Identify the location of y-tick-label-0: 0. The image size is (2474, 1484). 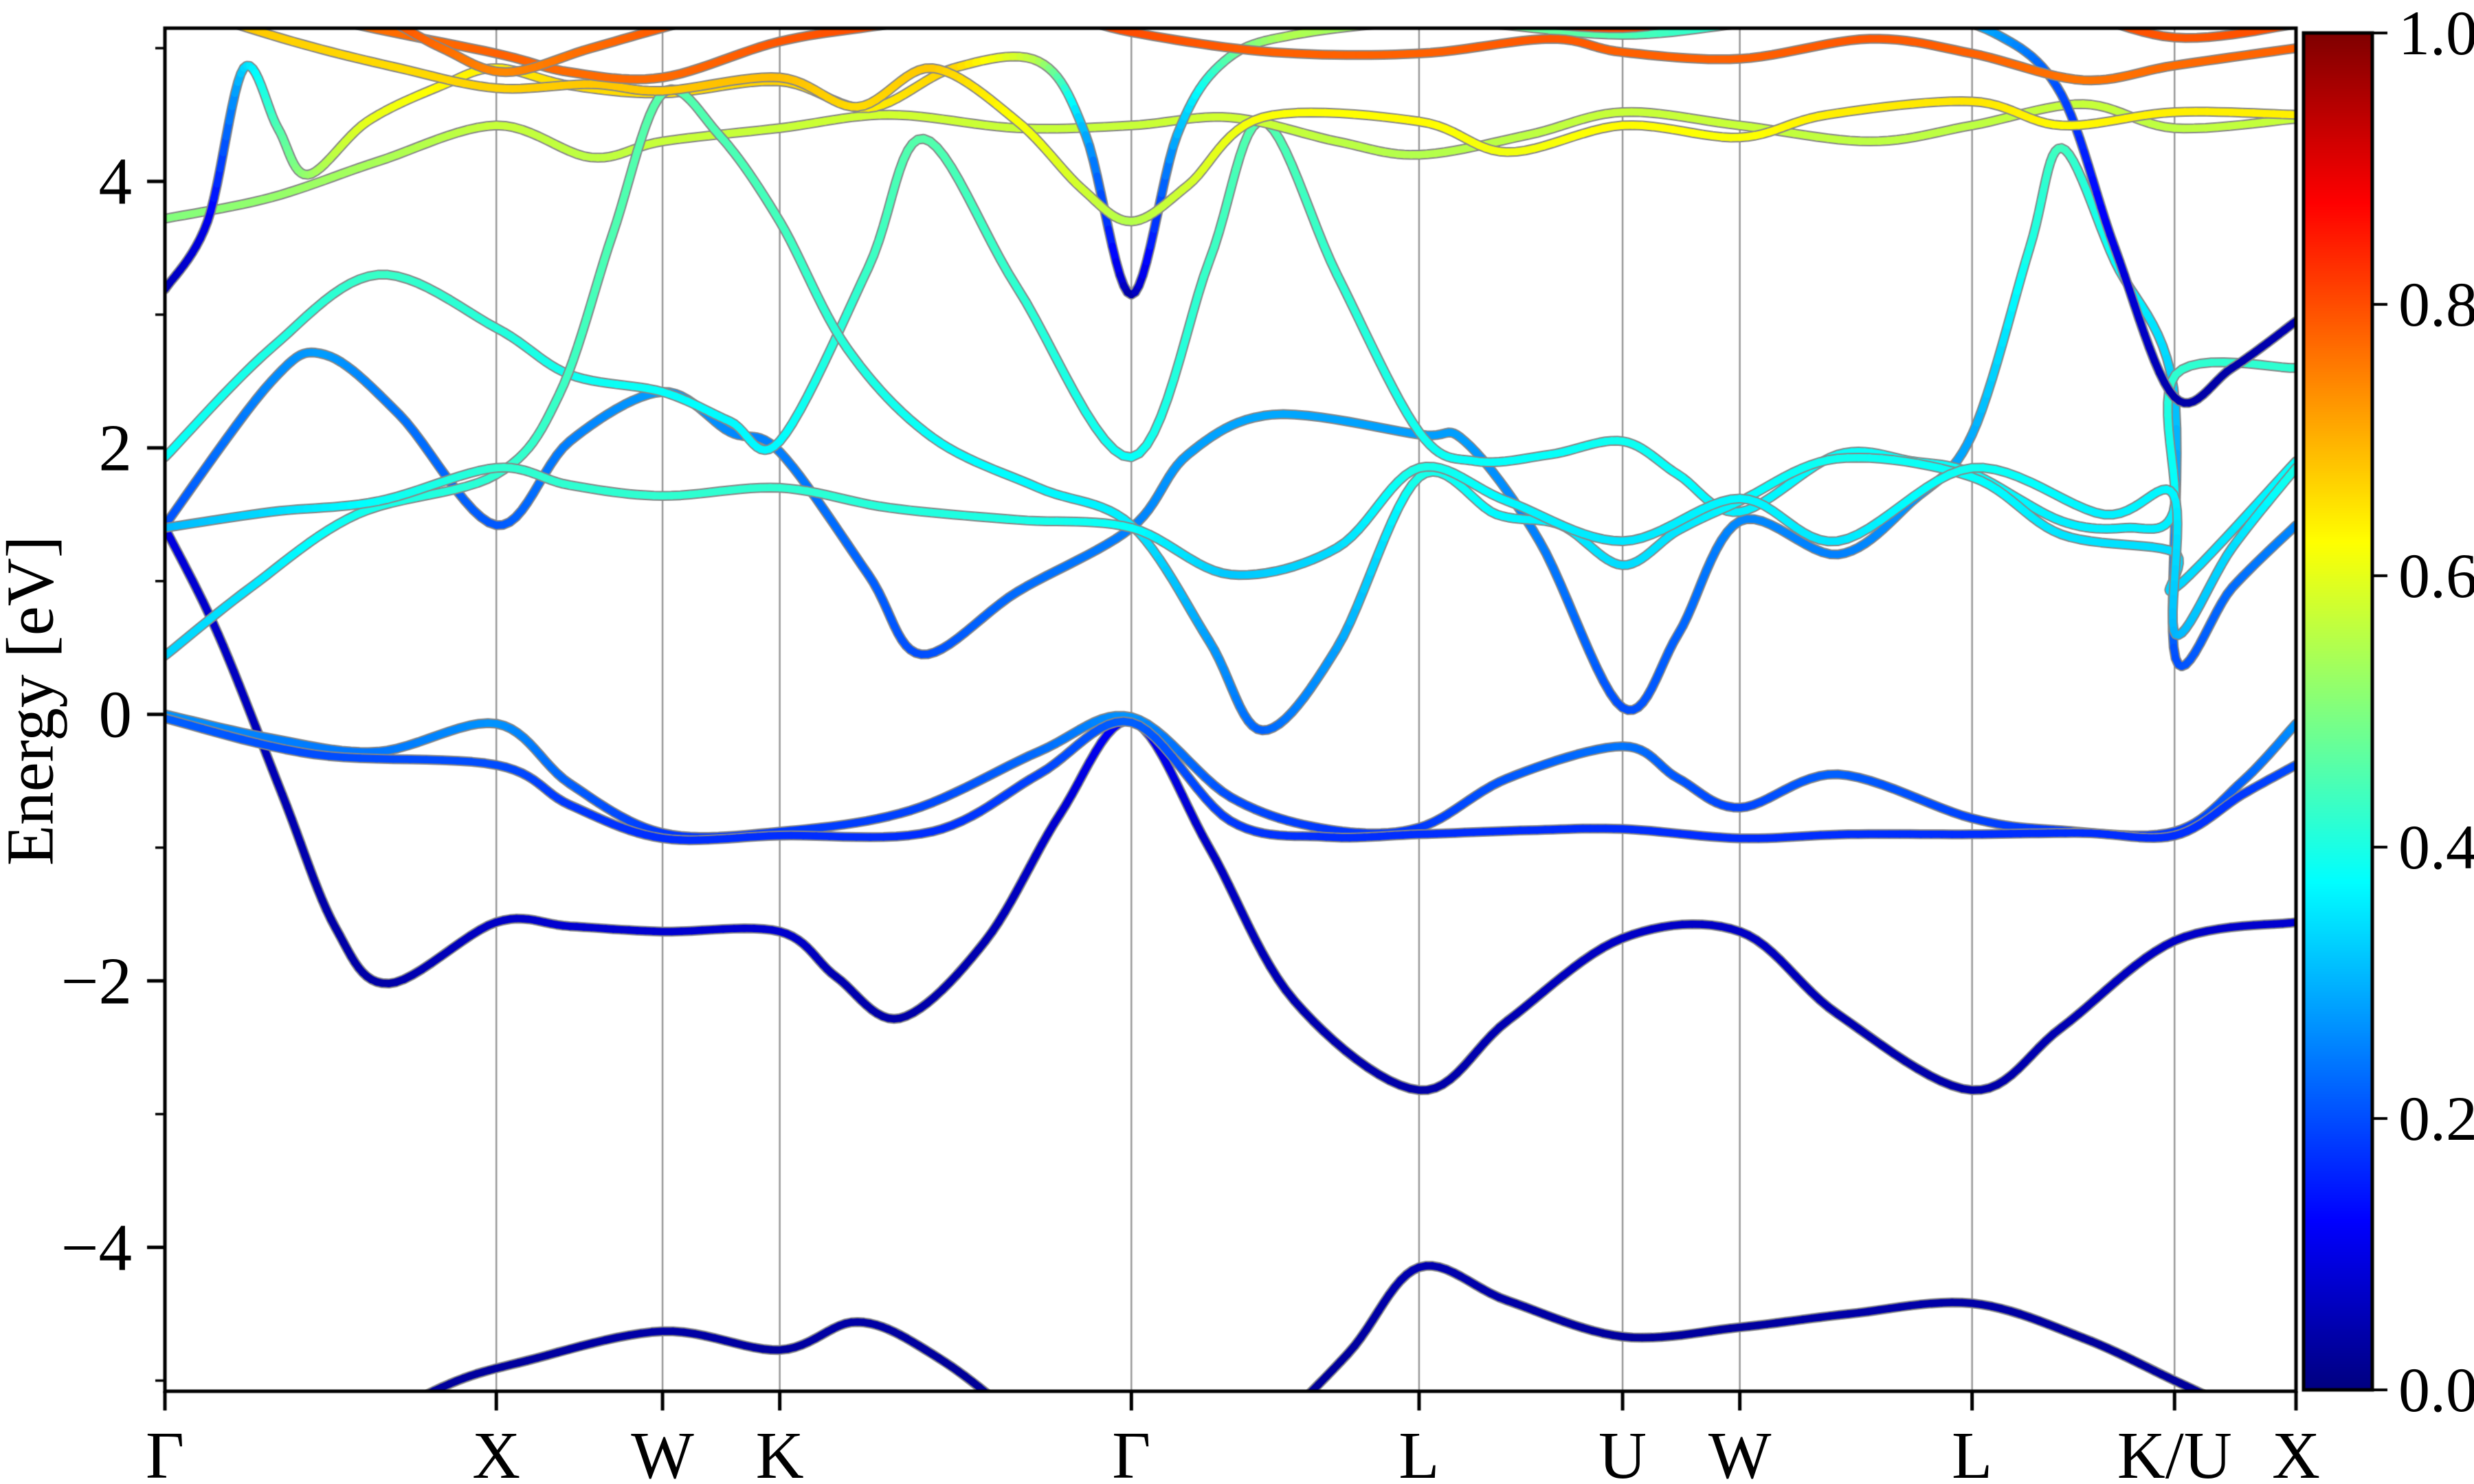
(115, 714).